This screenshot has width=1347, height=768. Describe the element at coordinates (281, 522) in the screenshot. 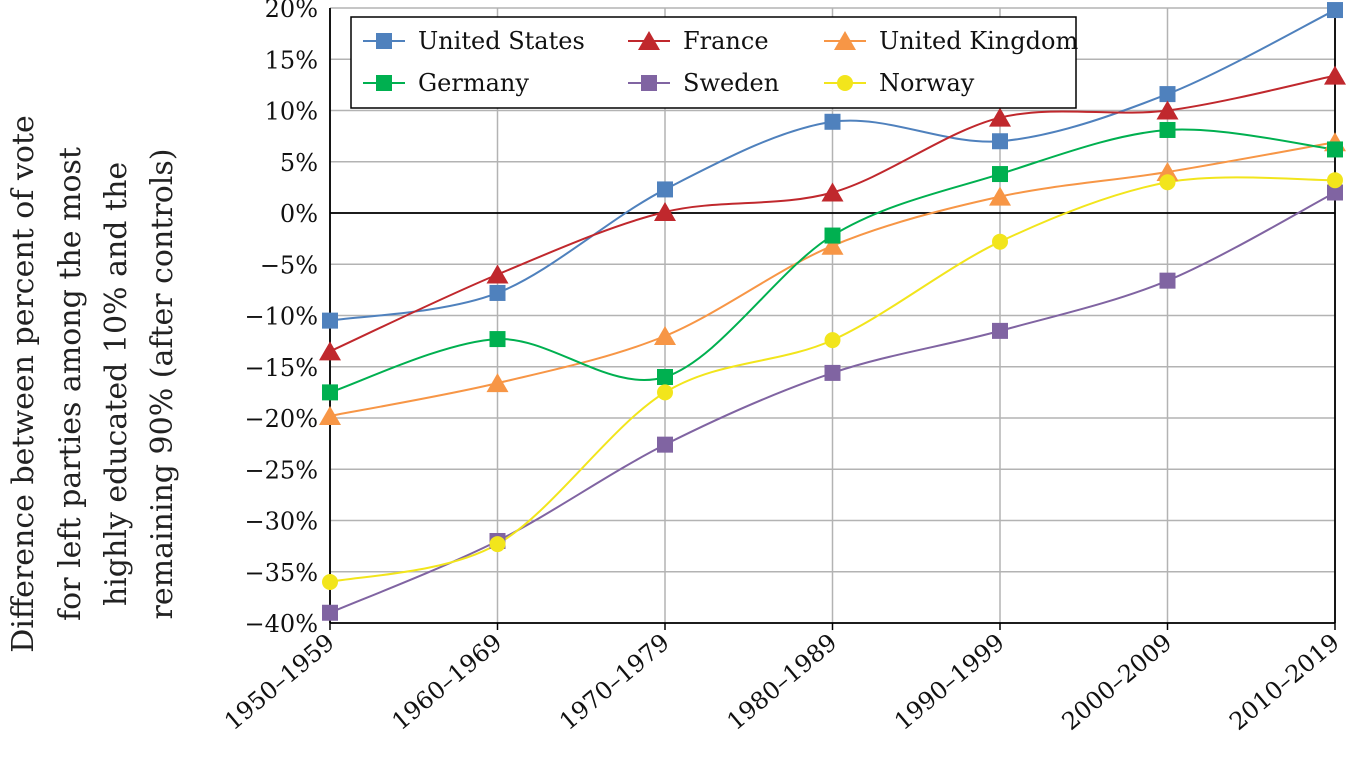

I see `y-tick-label: −30%` at that location.